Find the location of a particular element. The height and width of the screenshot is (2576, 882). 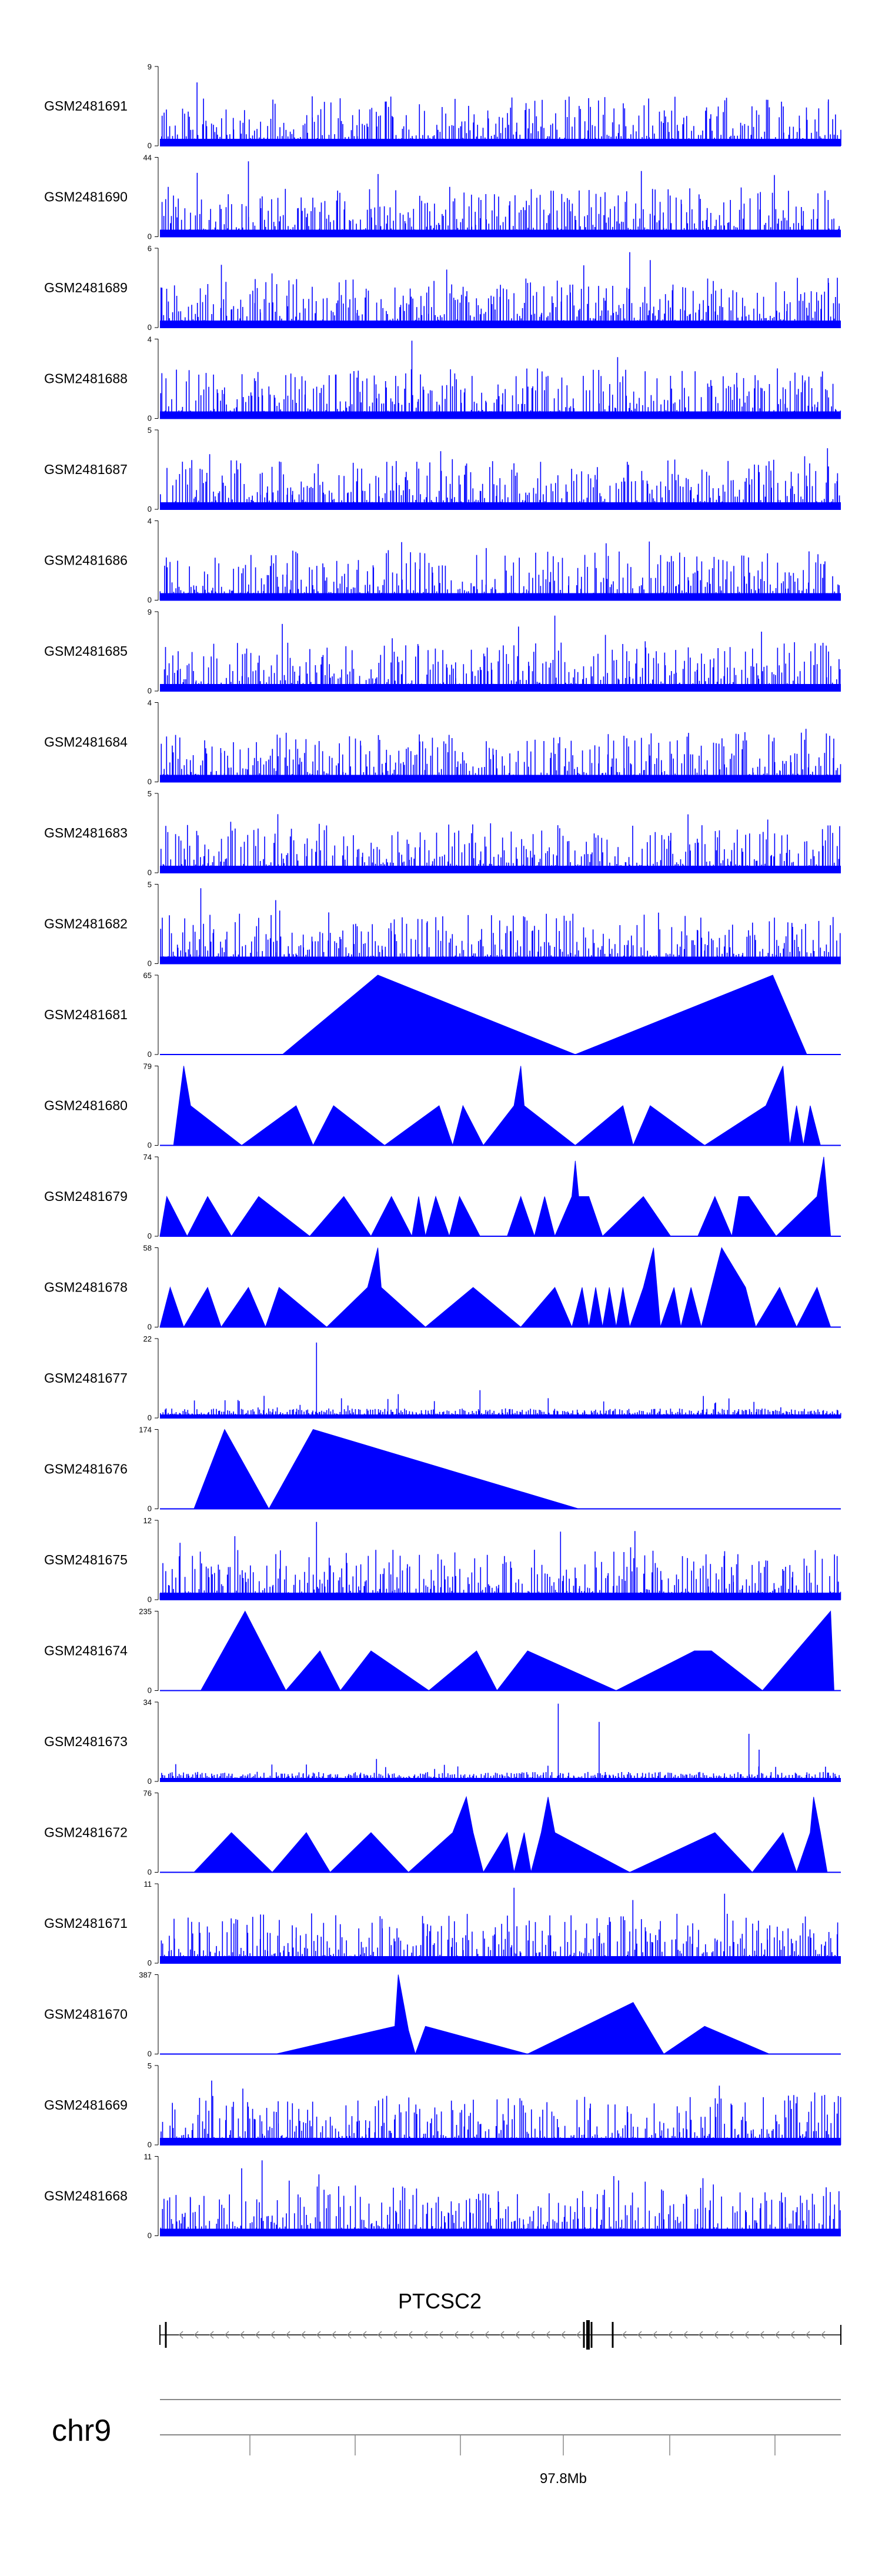

track-label: GSM2481681 is located at coordinates (86, 1014).